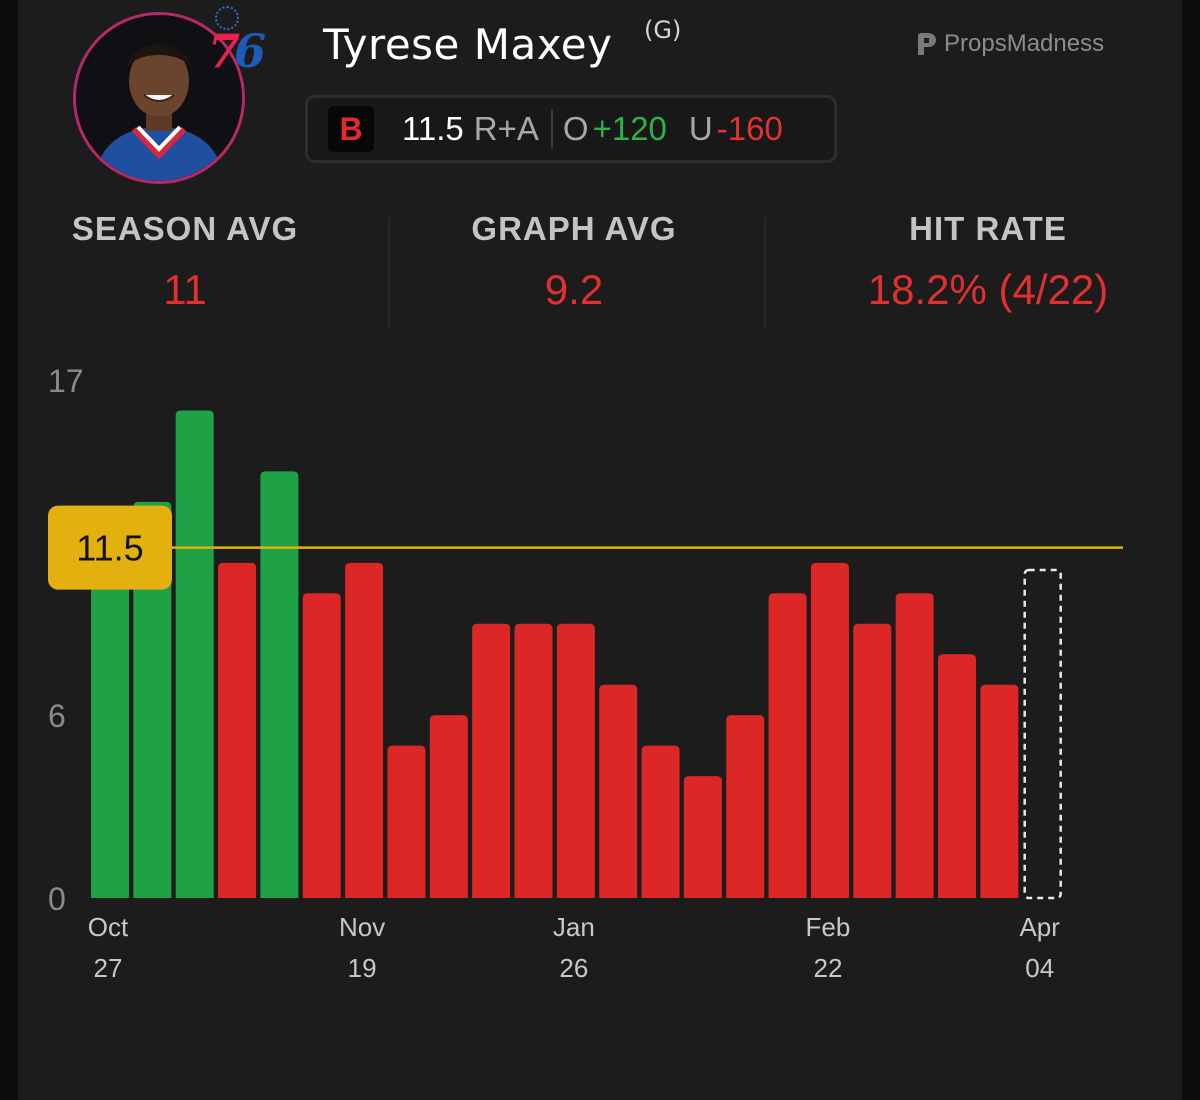 This screenshot has width=1200, height=1100. Describe the element at coordinates (575, 128) in the screenshot. I see `over-label: O` at that location.